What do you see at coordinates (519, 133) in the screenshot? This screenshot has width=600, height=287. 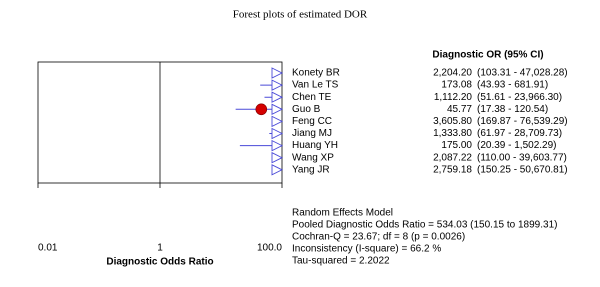 I see `ci-label: (61.97 - 28,709.73)` at bounding box center [519, 133].